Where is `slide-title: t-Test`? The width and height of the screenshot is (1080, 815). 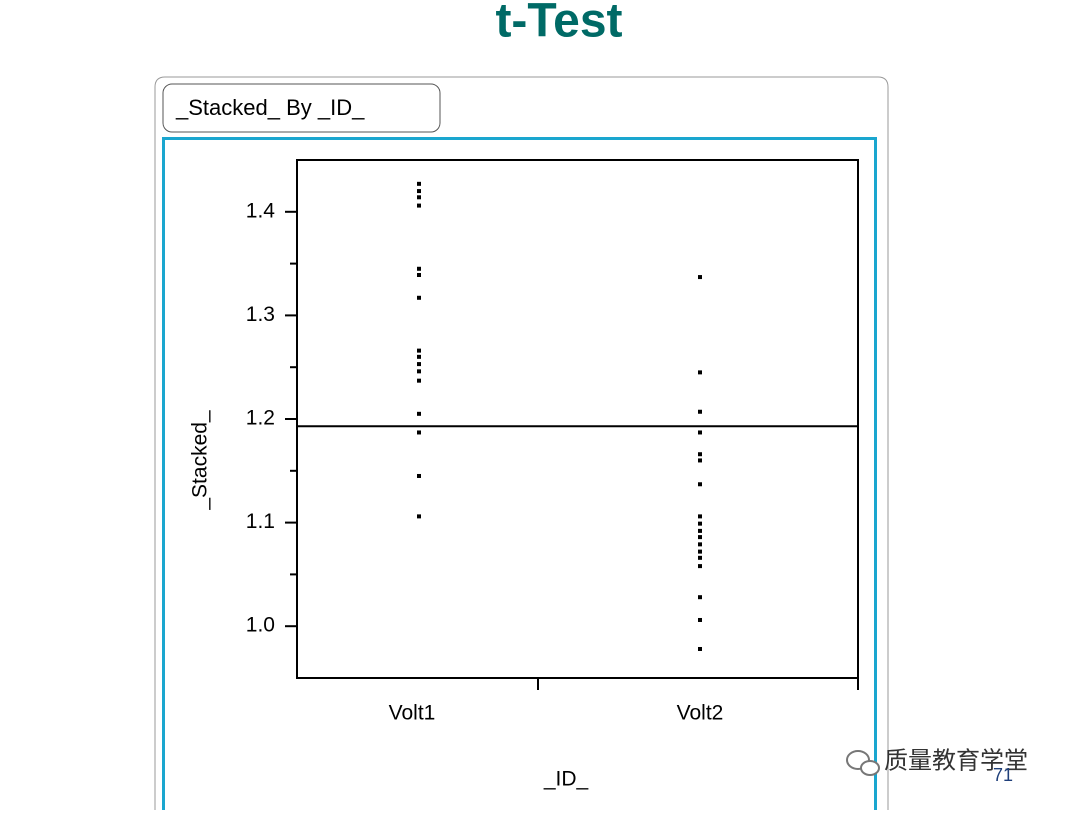
slide-title: t-Test is located at coordinates (558, 24).